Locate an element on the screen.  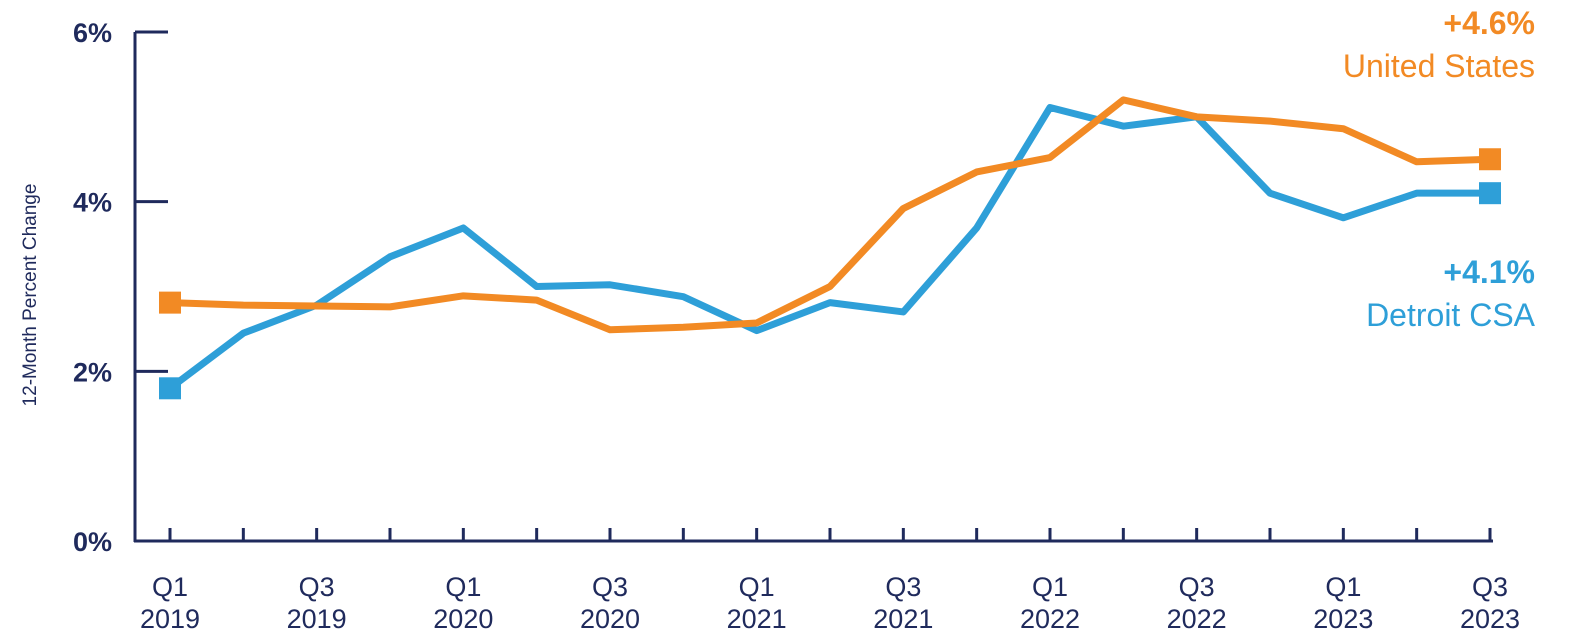
y-tick-label: 2% is located at coordinates (92, 372).